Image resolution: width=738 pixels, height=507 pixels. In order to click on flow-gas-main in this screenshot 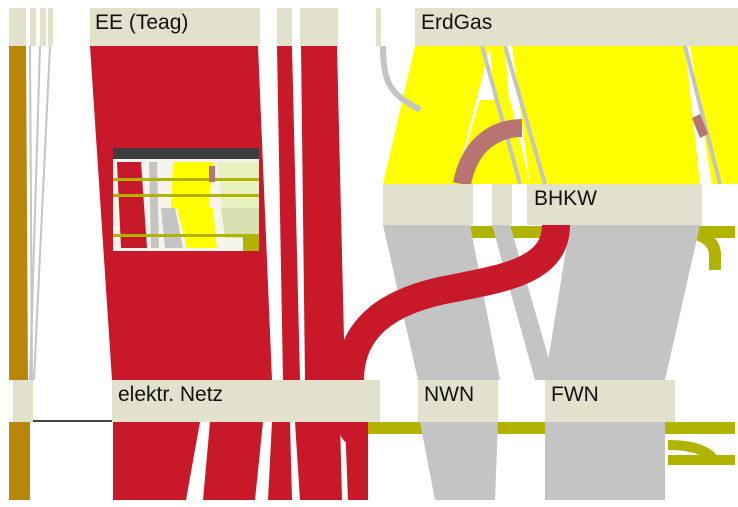, I will do `click(436, 115)`.